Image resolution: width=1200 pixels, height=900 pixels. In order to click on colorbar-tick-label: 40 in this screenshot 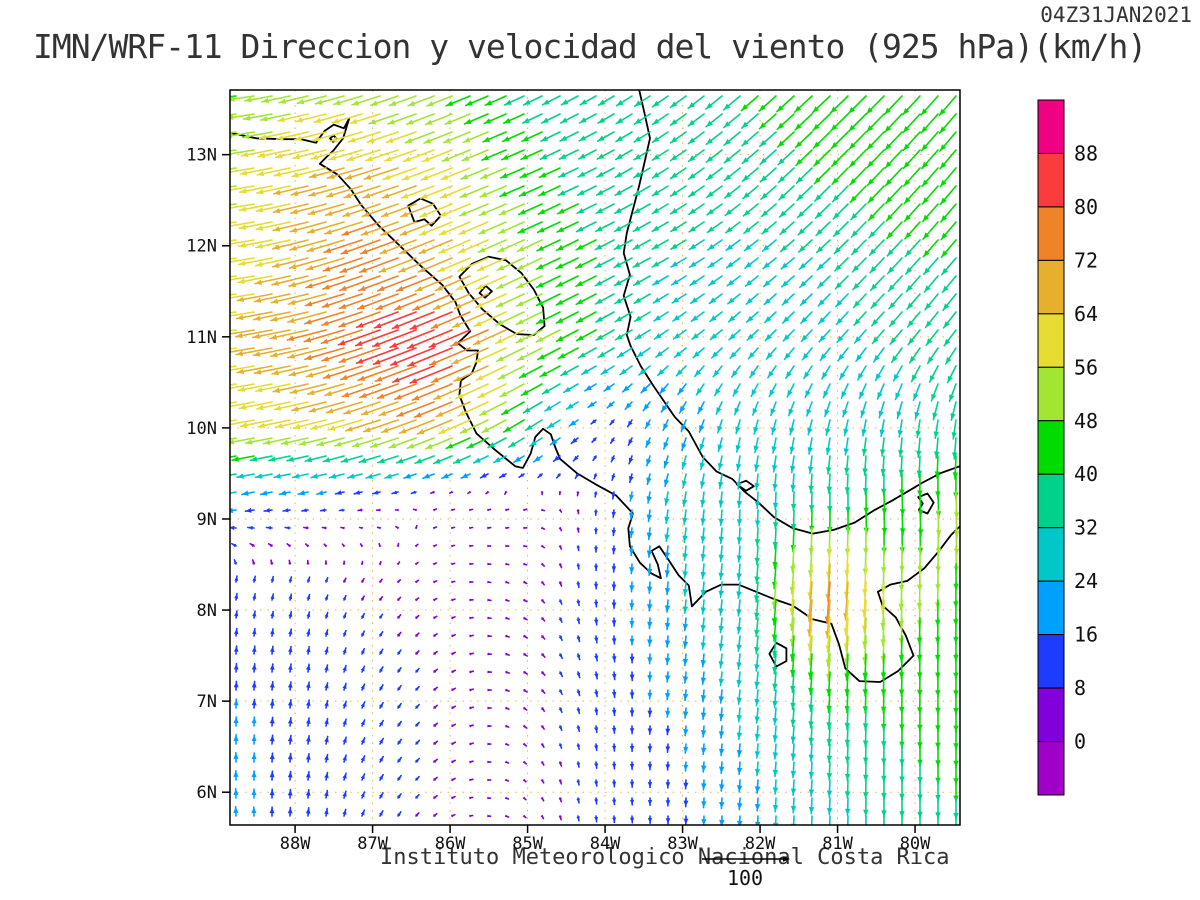, I will do `click(1086, 474)`.